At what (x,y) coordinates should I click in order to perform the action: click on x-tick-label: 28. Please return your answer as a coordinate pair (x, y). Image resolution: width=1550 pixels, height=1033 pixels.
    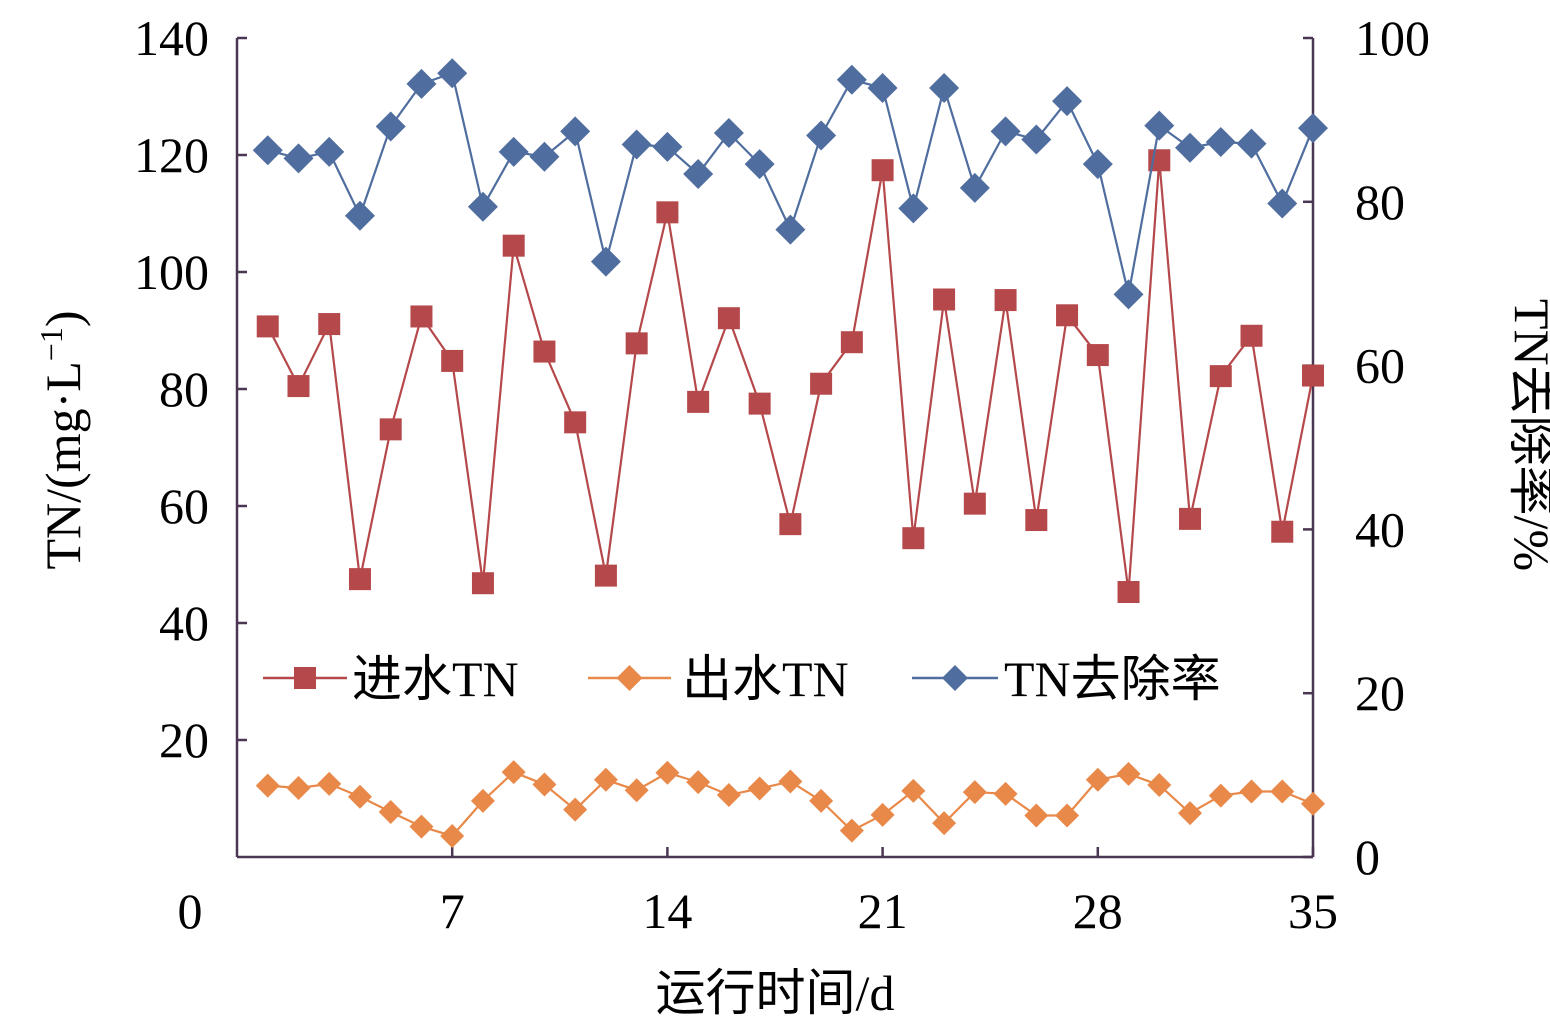
    Looking at the image, I should click on (1098, 911).